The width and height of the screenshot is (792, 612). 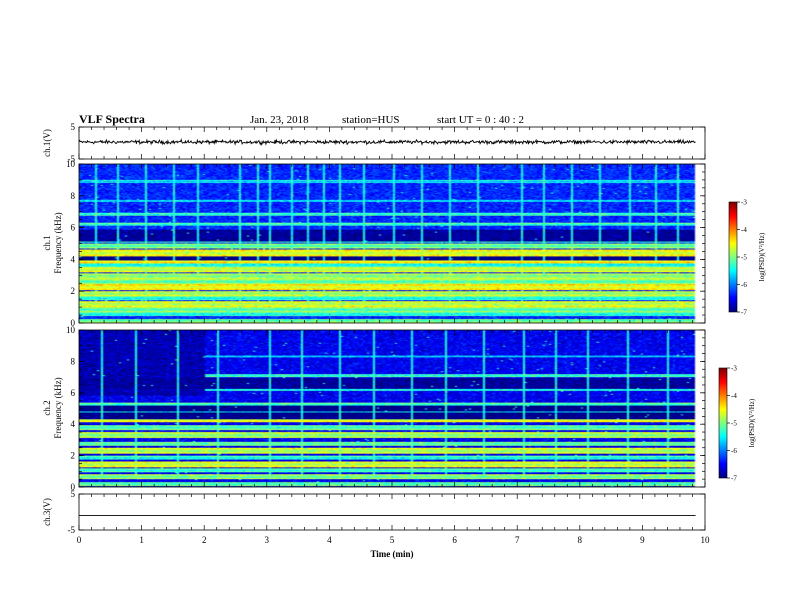 I want to click on ch2-colorbar-ticks: -3 -4 -5 -6 -7, so click(x=732, y=424).